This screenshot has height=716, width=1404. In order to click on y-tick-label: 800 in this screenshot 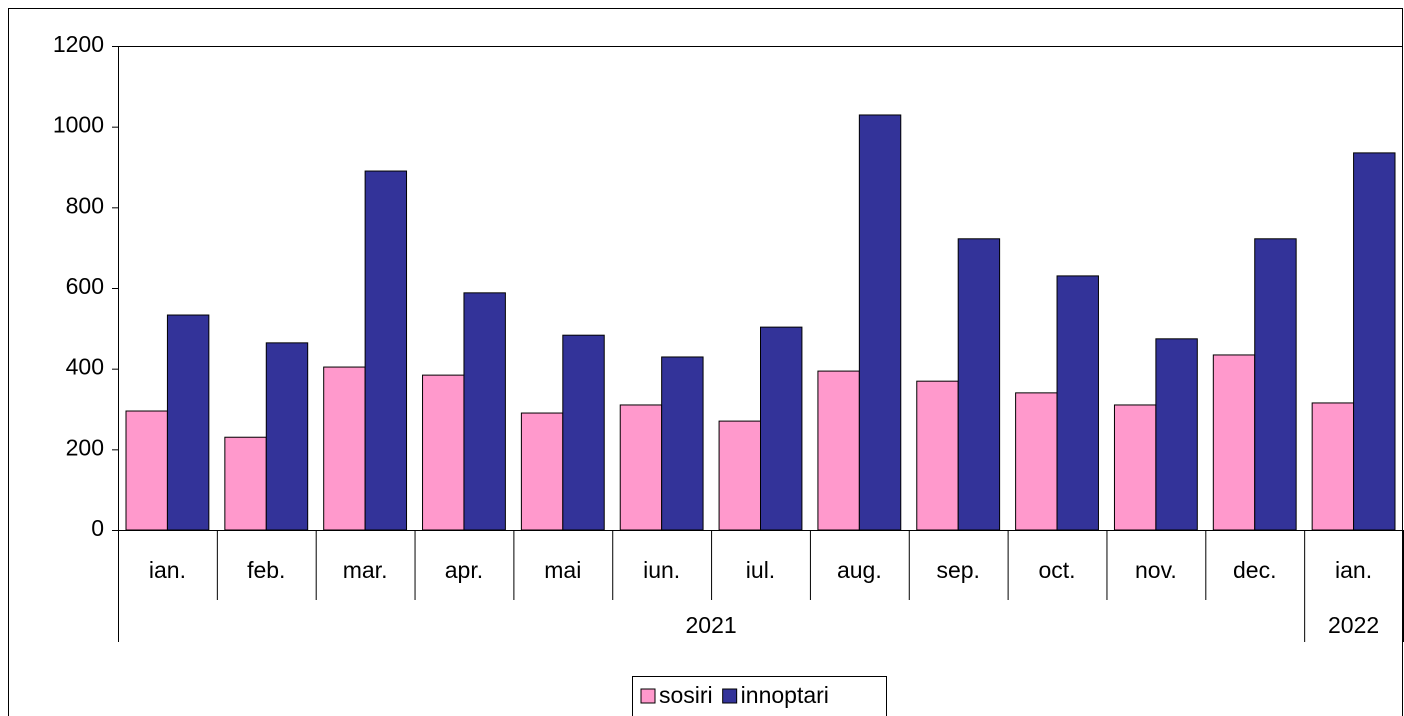, I will do `click(85, 205)`.